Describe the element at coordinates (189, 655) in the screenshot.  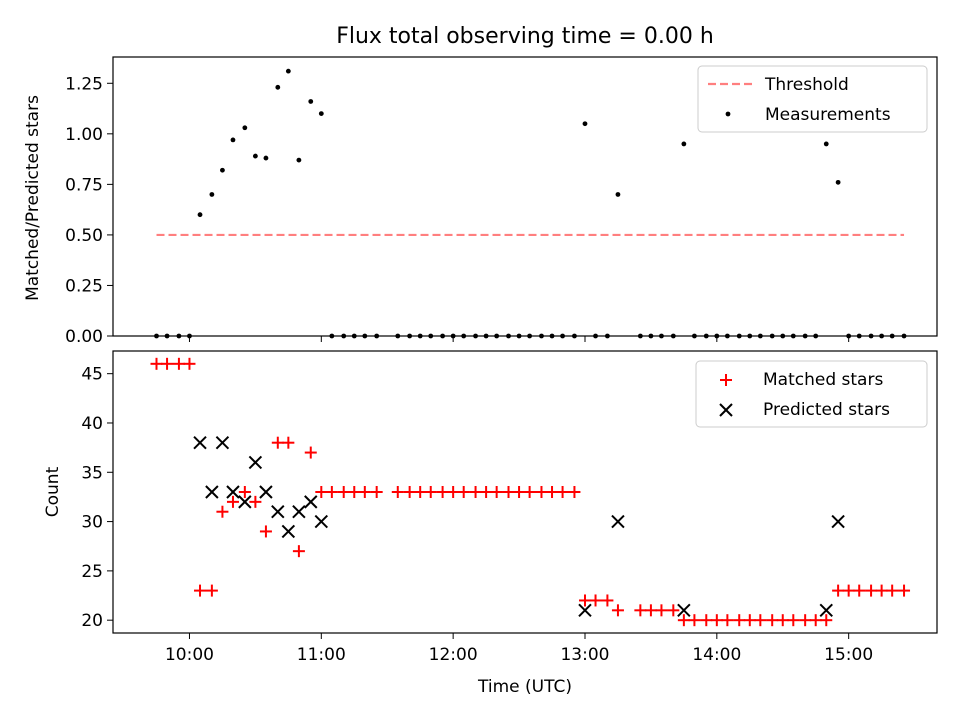
I see `x-tick-label: 10:00` at that location.